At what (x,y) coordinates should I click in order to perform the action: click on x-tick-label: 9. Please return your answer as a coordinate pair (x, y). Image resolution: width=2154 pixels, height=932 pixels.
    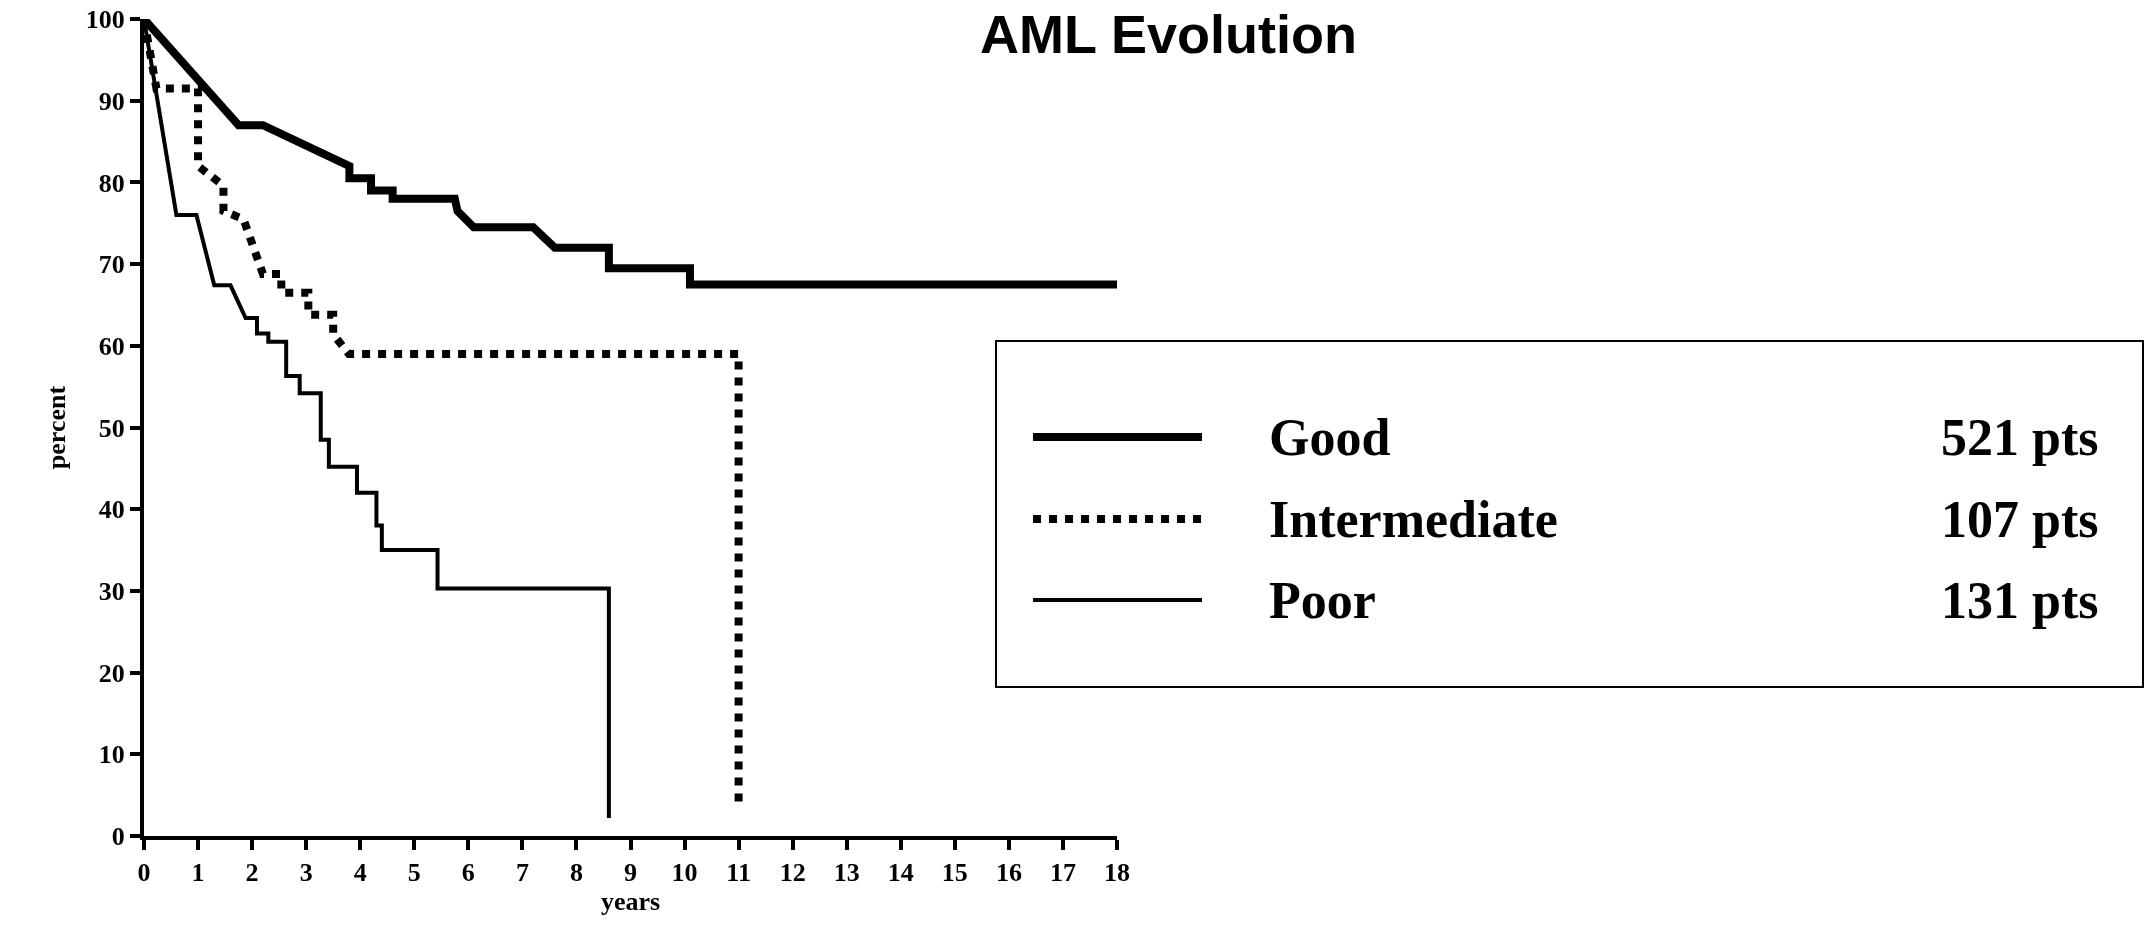
    Looking at the image, I should click on (630, 873).